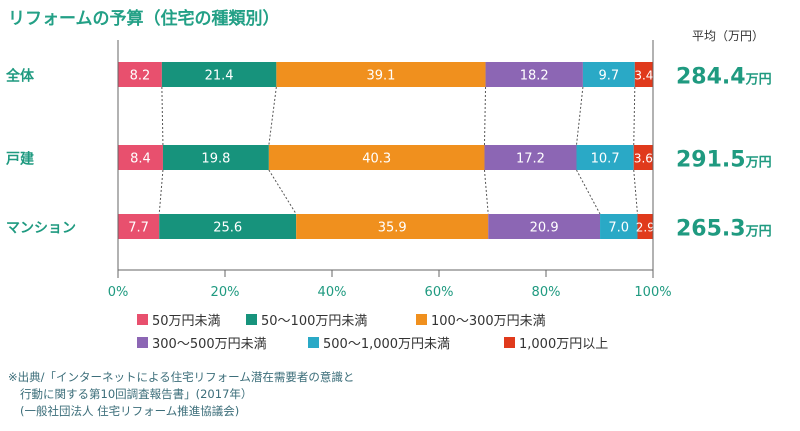 The width and height of the screenshot is (800, 431). I want to click on average-value: 291.5万円, so click(724, 160).